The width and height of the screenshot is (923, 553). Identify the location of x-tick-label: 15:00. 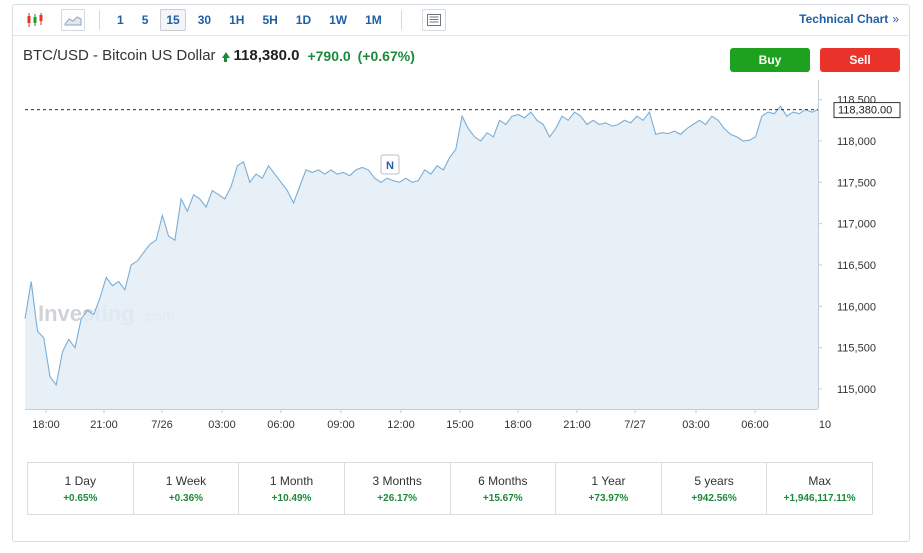
(460, 425).